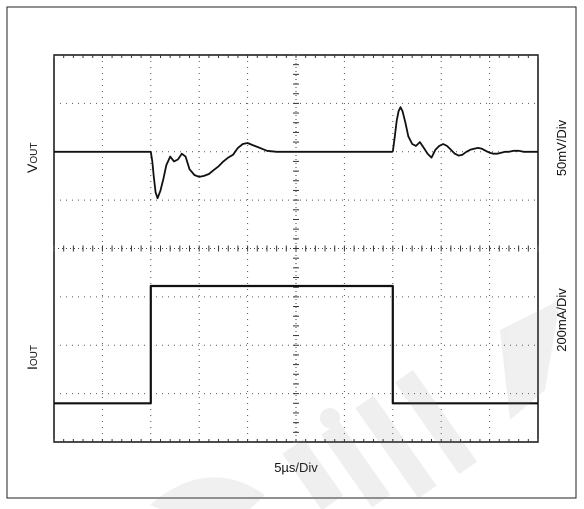  Describe the element at coordinates (34, 153) in the screenshot. I see `vout-label-sub: OUT` at that location.